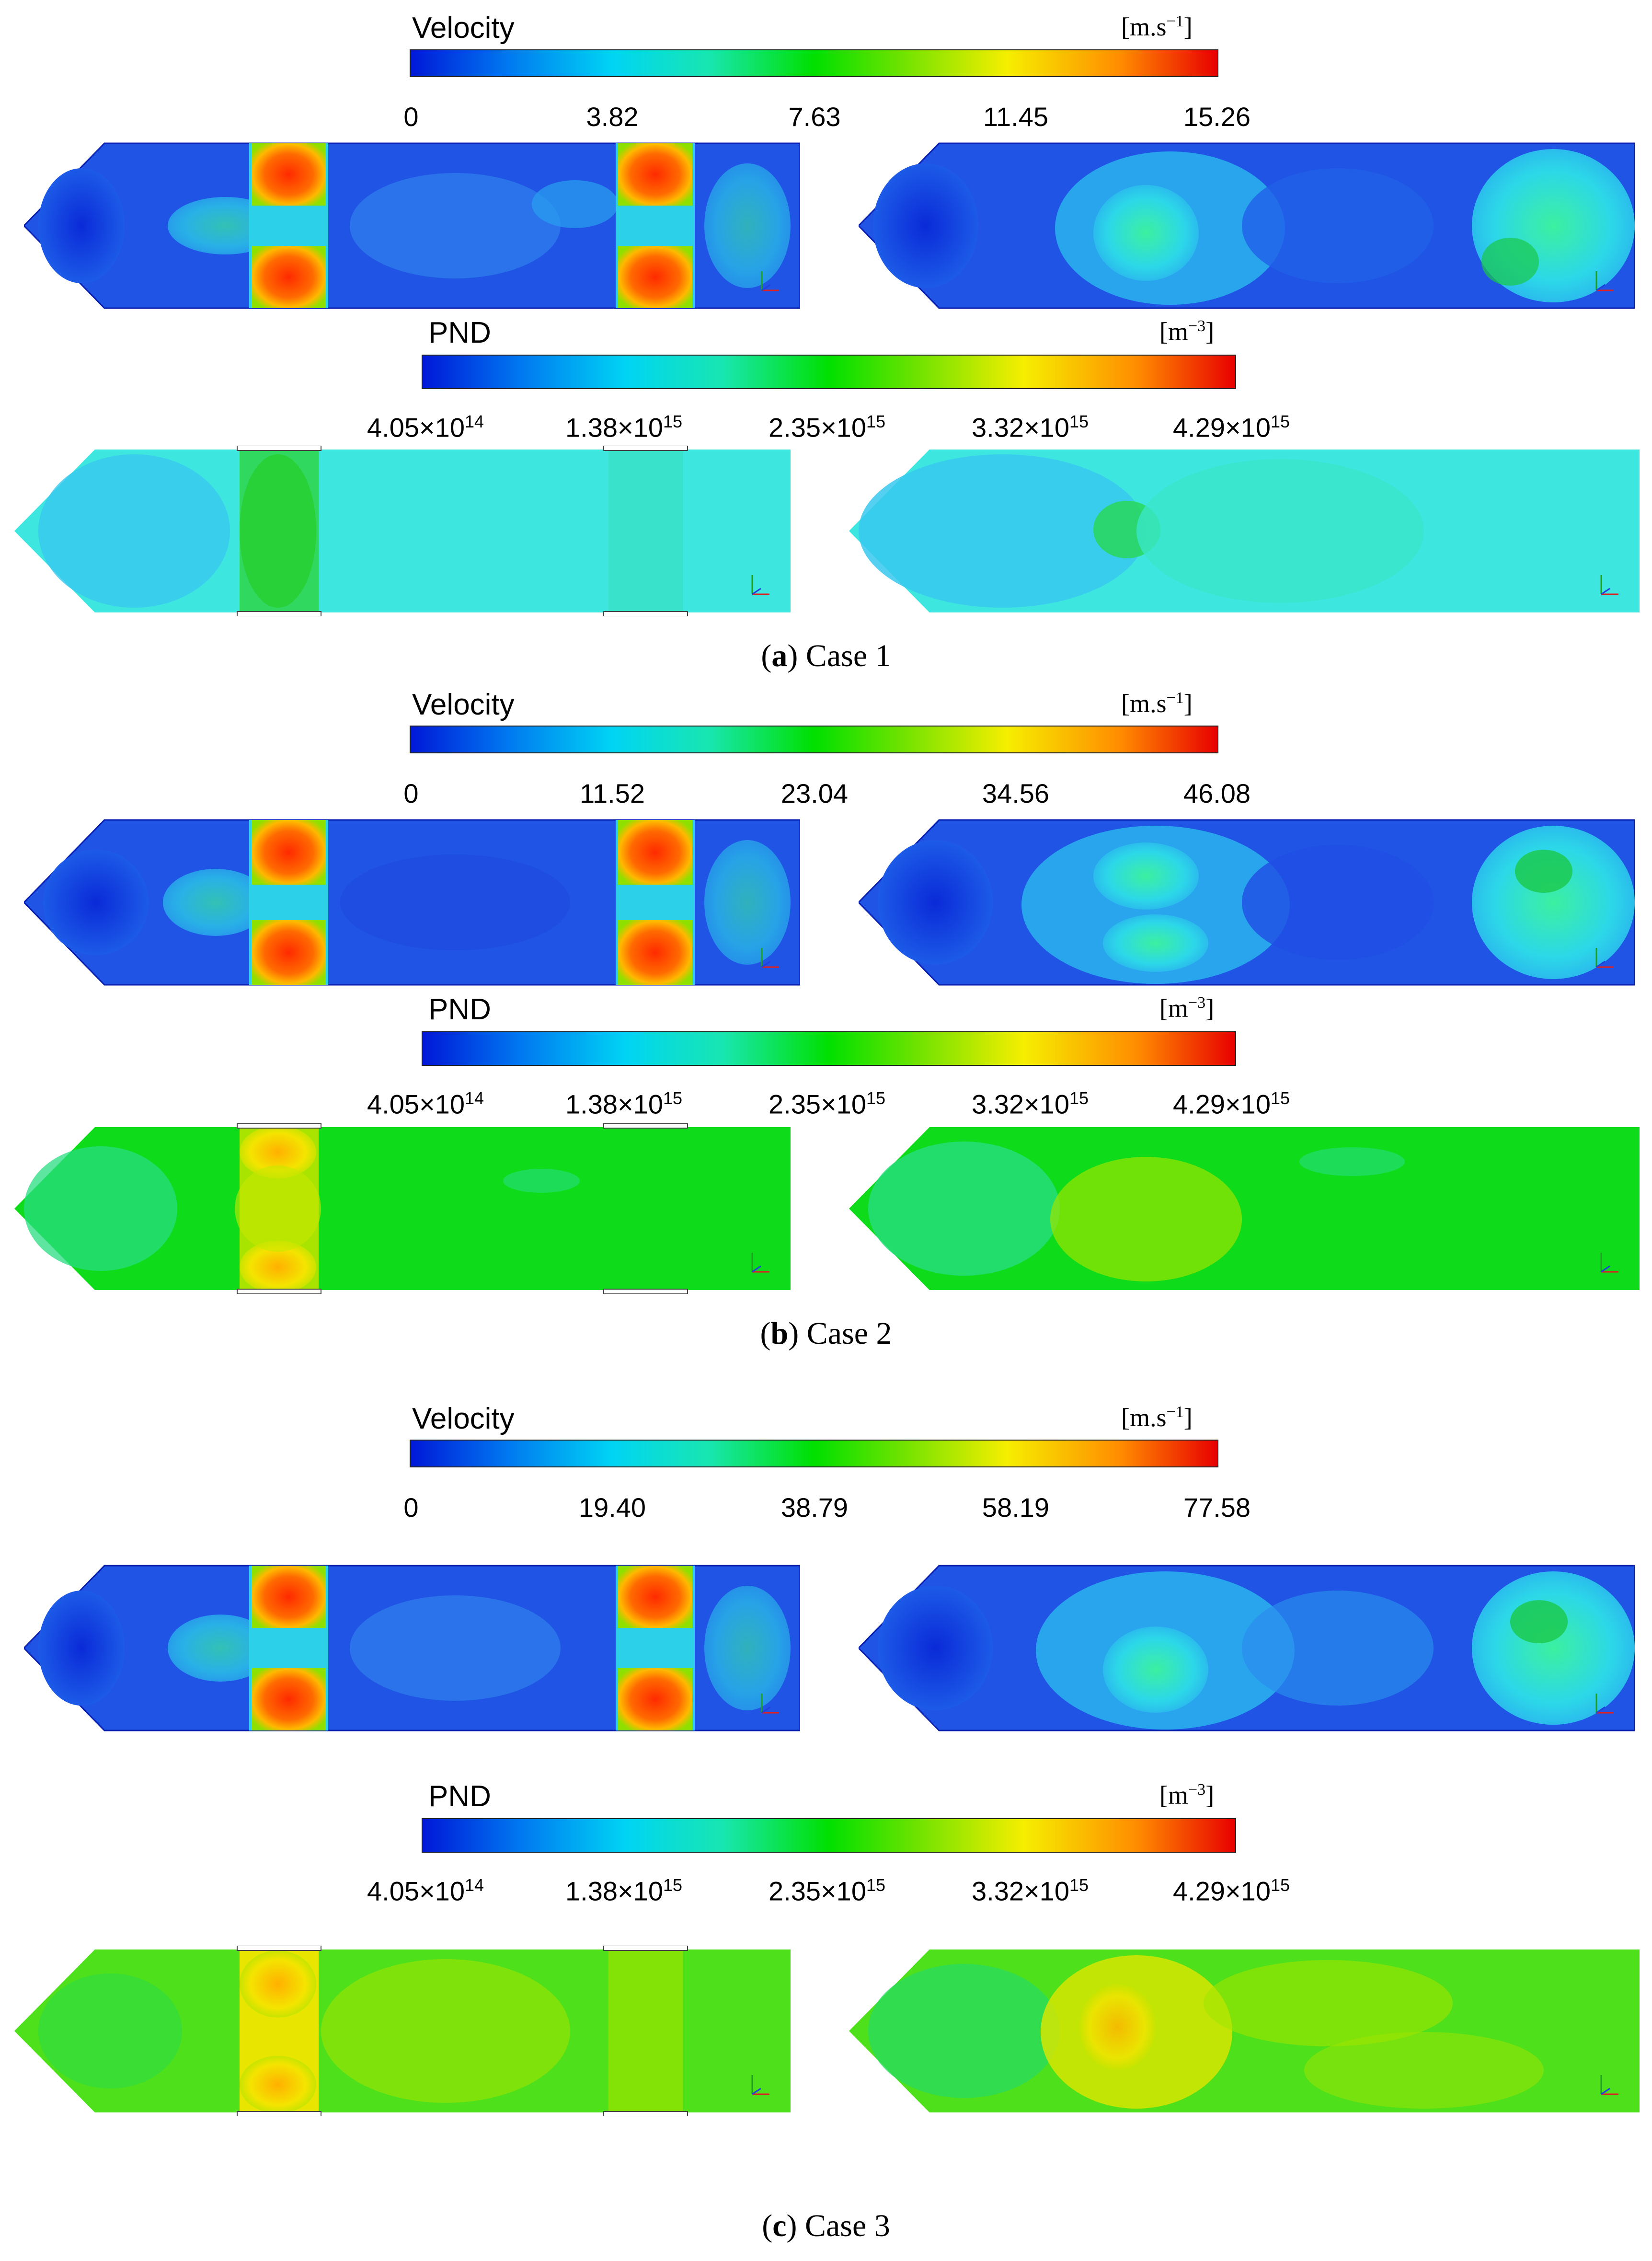 This screenshot has width=1652, height=2261. Describe the element at coordinates (826, 1333) in the screenshot. I see `caption-case-2: (b) Case 2` at that location.